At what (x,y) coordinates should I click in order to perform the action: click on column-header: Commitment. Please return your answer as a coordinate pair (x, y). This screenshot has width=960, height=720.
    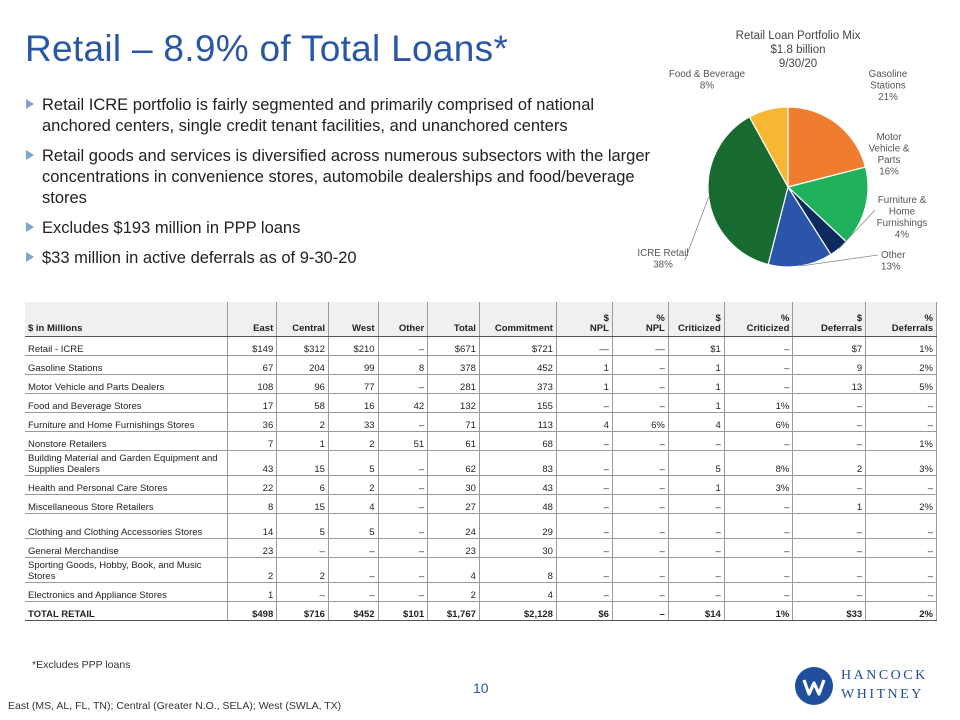
    Looking at the image, I should click on (518, 319).